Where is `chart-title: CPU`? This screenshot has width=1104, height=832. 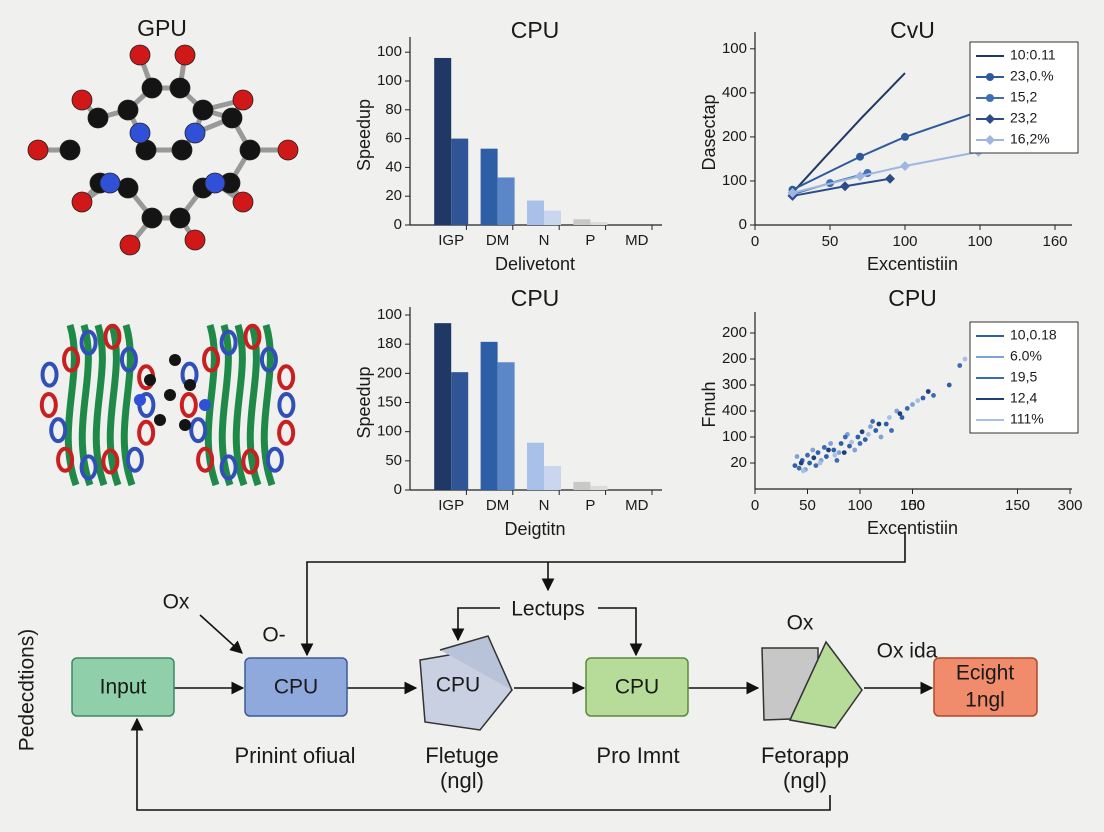
chart-title: CPU is located at coordinates (535, 30).